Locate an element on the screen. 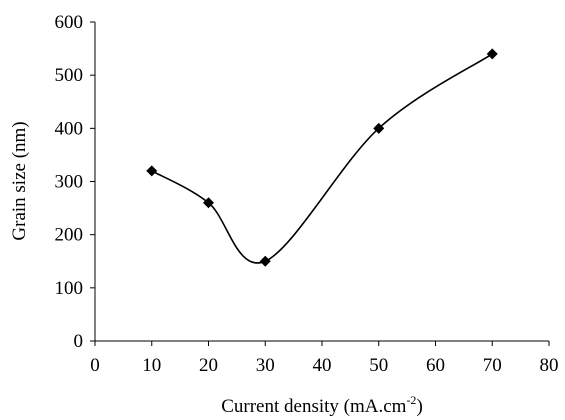  x-axis-title: Current density (mA.cm-2) is located at coordinates (322, 405).